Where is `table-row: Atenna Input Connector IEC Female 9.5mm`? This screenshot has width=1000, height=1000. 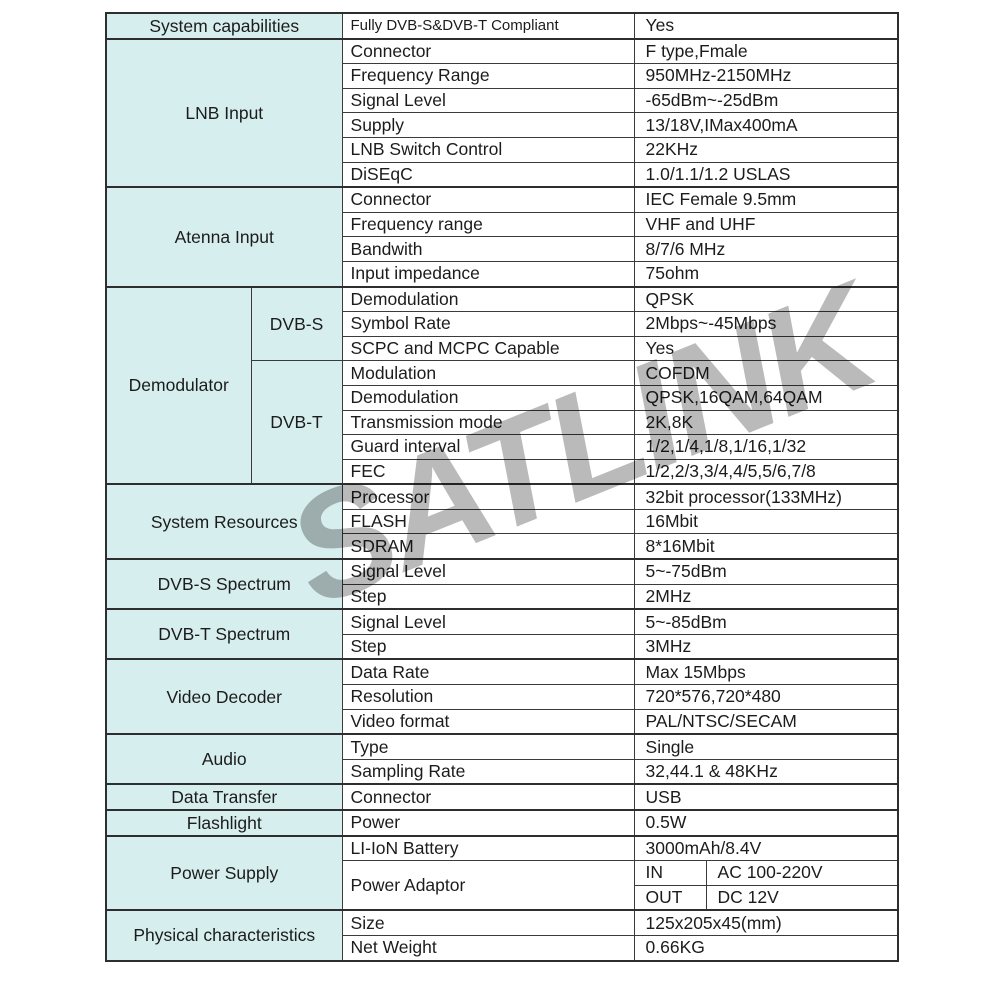 table-row: Atenna Input Connector IEC Female 9.5mm is located at coordinates (502, 237).